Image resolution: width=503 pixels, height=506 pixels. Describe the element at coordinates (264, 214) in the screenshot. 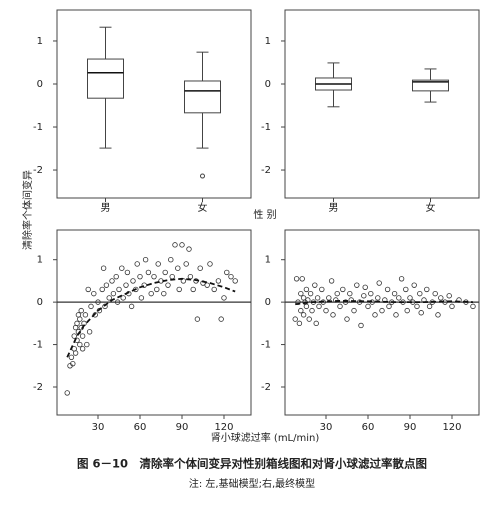

I see `box-x-axis-label: 性 别` at that location.